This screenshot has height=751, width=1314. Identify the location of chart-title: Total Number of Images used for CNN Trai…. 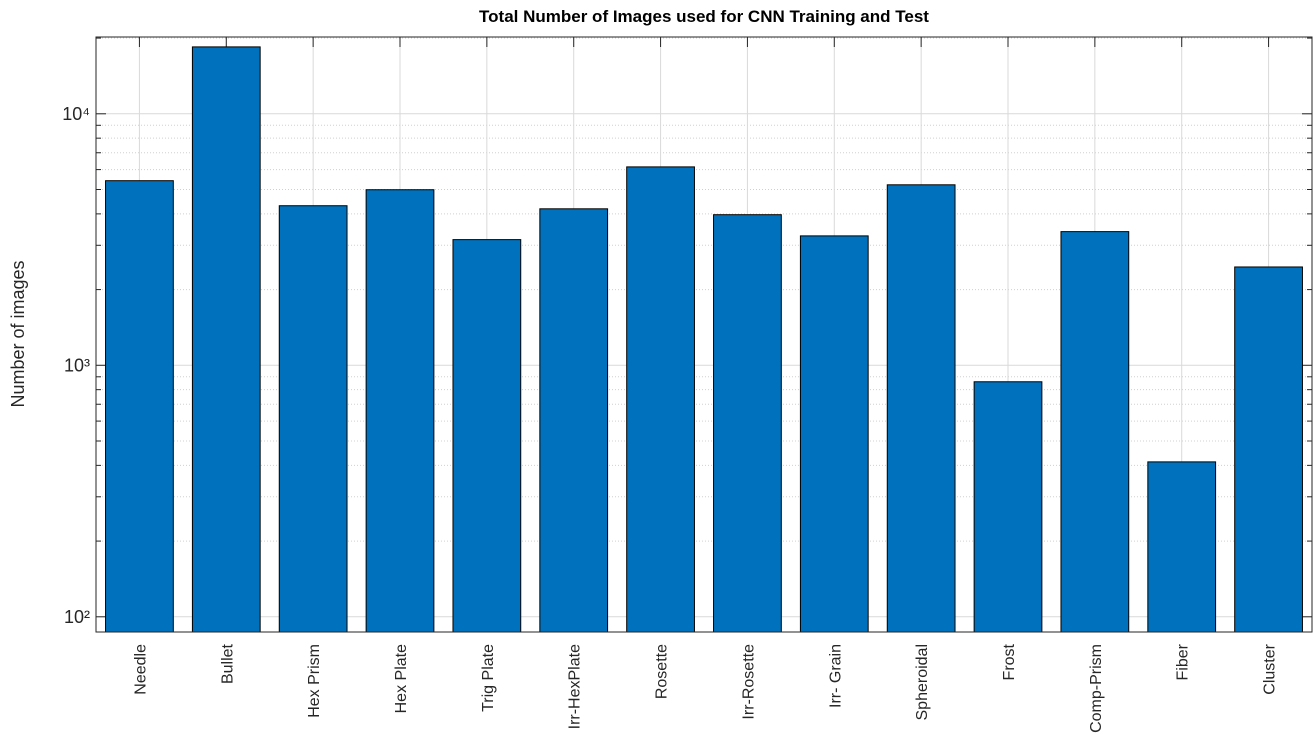
(704, 16).